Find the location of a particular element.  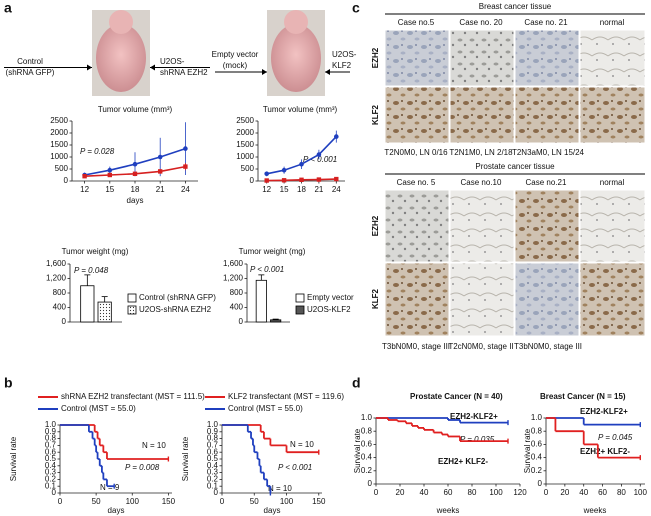

legend-label: shRNA EZH2 transfectant (MST = 111.5) is located at coordinates (133, 396).